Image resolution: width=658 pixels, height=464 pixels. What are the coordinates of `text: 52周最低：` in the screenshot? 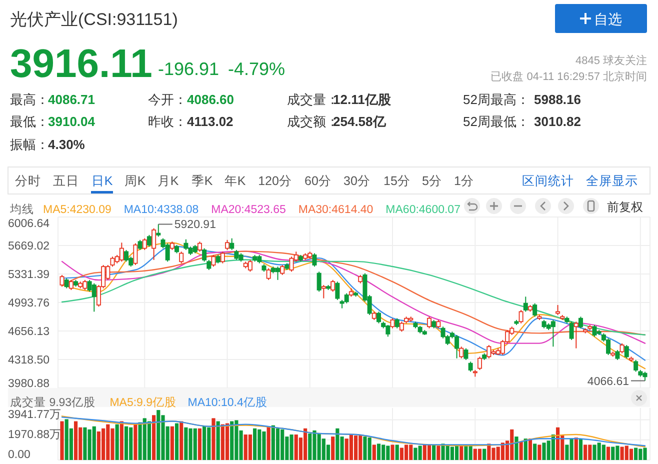 It's located at (496, 121).